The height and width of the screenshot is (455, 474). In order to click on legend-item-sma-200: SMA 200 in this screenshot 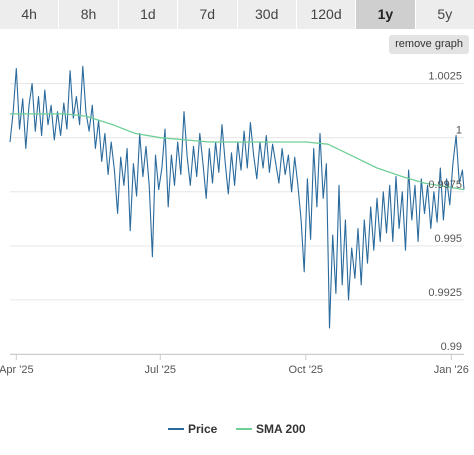, I will do `click(271, 429)`.